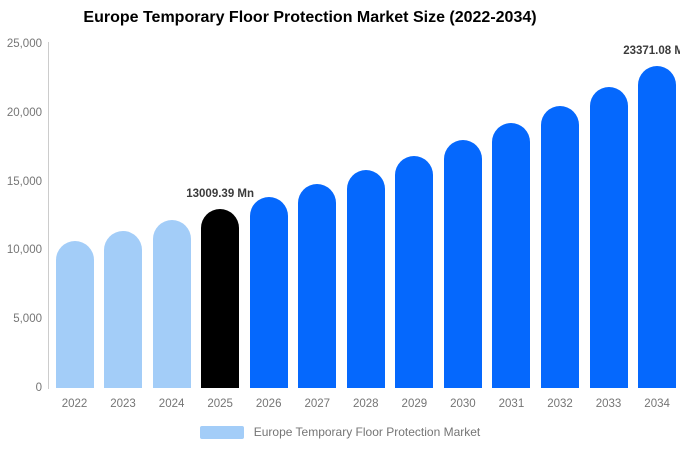  I want to click on bar-2031, so click(511, 255).